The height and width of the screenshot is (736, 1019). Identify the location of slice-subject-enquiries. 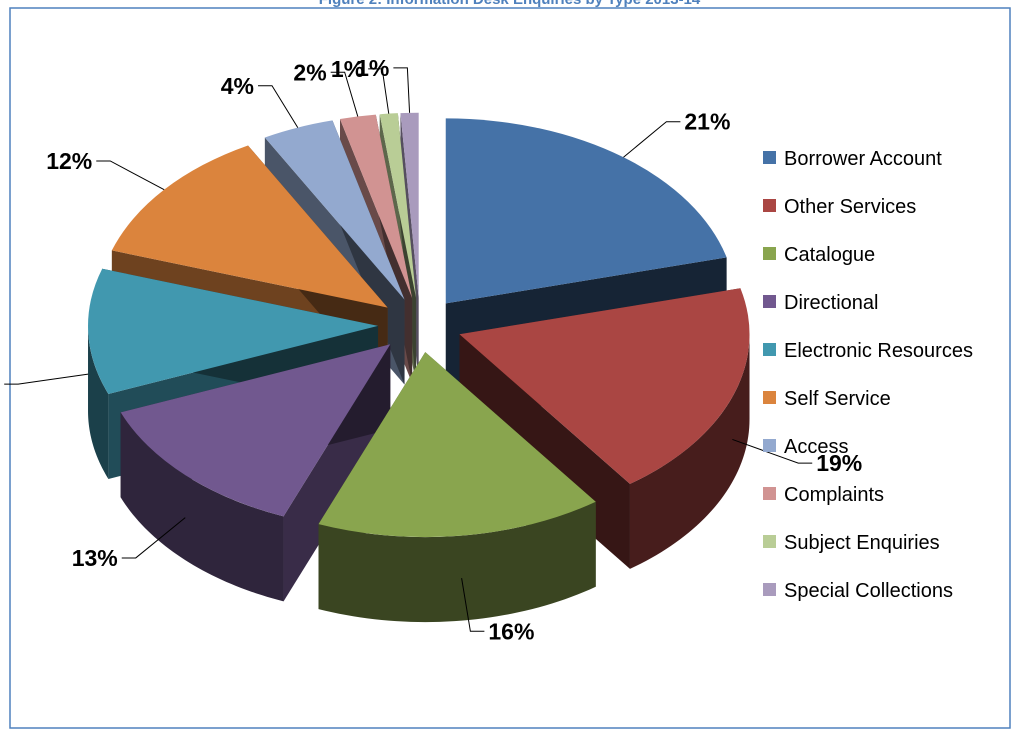
(398, 205).